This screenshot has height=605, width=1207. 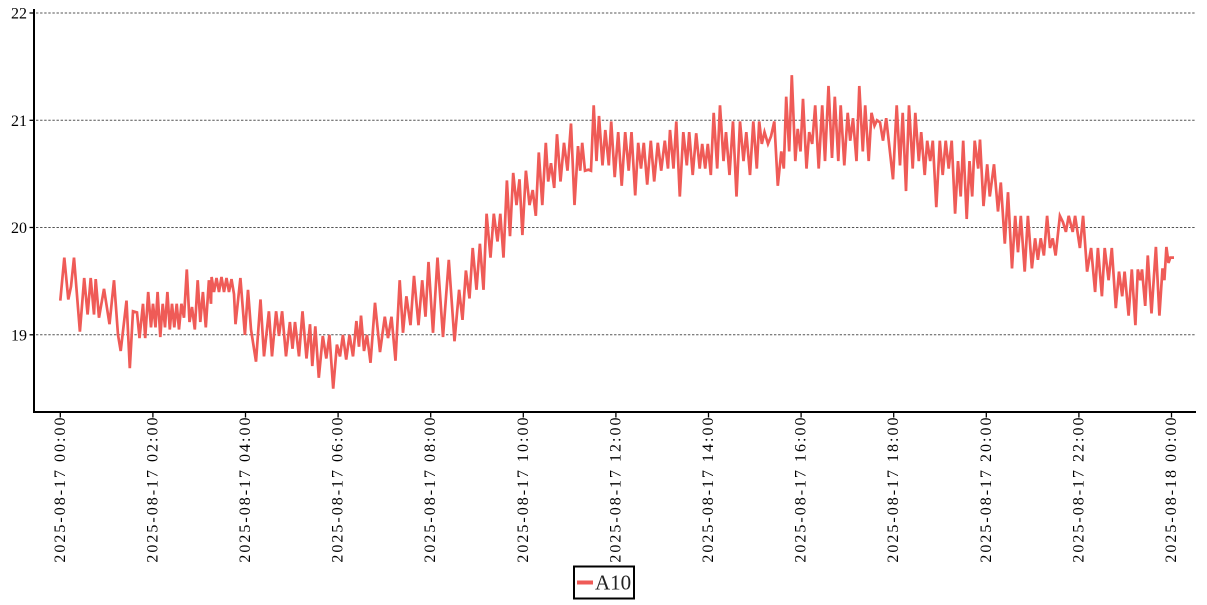 I want to click on svg-text: 2025-08-17 12:00, so click(x=615, y=489).